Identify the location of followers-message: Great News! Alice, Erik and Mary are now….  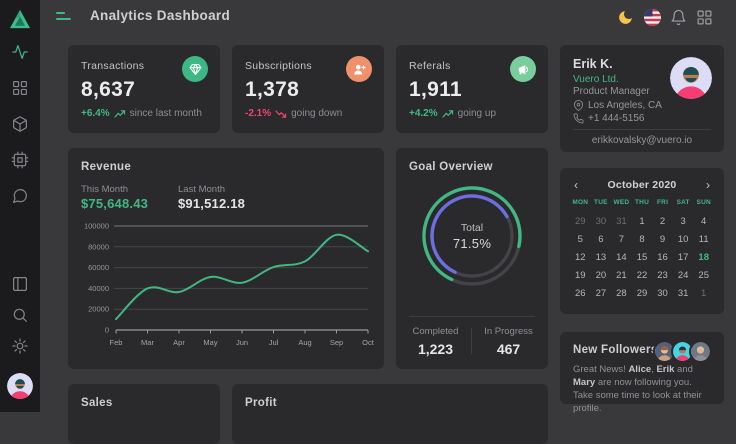
(643, 389).